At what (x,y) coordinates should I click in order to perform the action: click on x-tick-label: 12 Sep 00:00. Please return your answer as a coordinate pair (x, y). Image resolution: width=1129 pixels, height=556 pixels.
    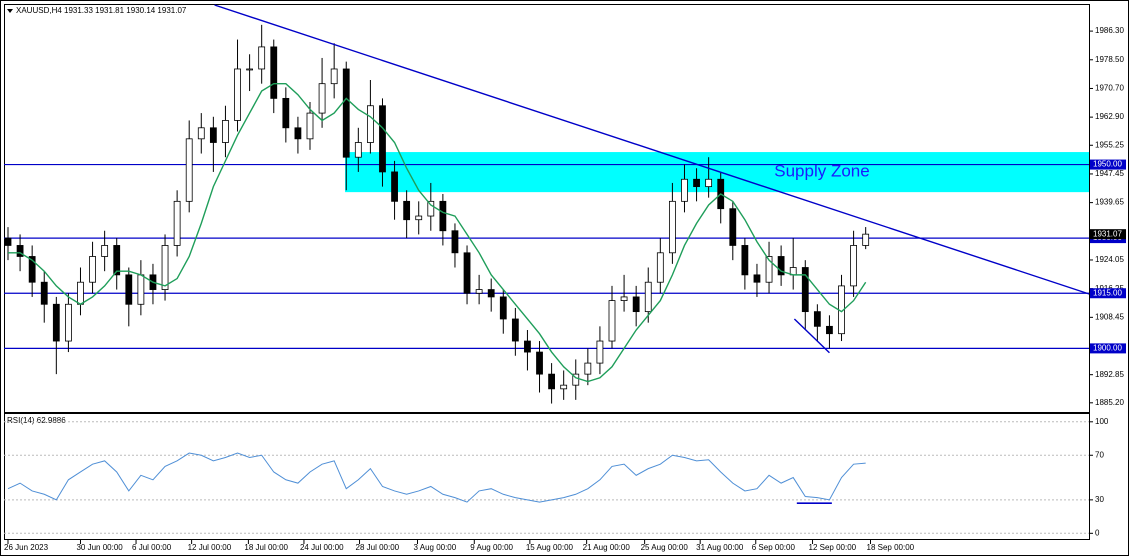
    Looking at the image, I should click on (833, 547).